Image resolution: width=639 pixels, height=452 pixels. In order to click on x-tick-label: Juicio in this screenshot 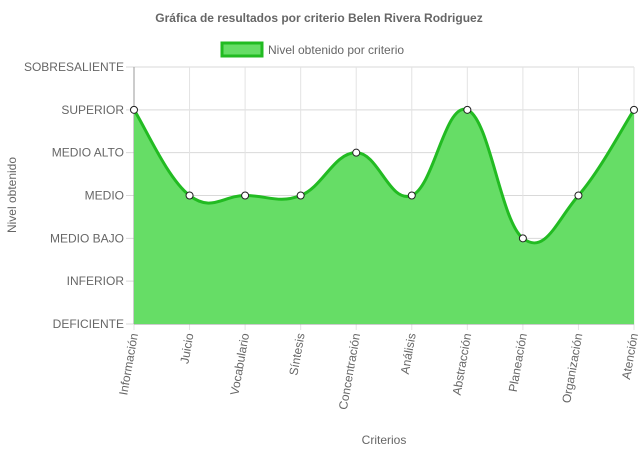, I will do `click(186, 348)`.